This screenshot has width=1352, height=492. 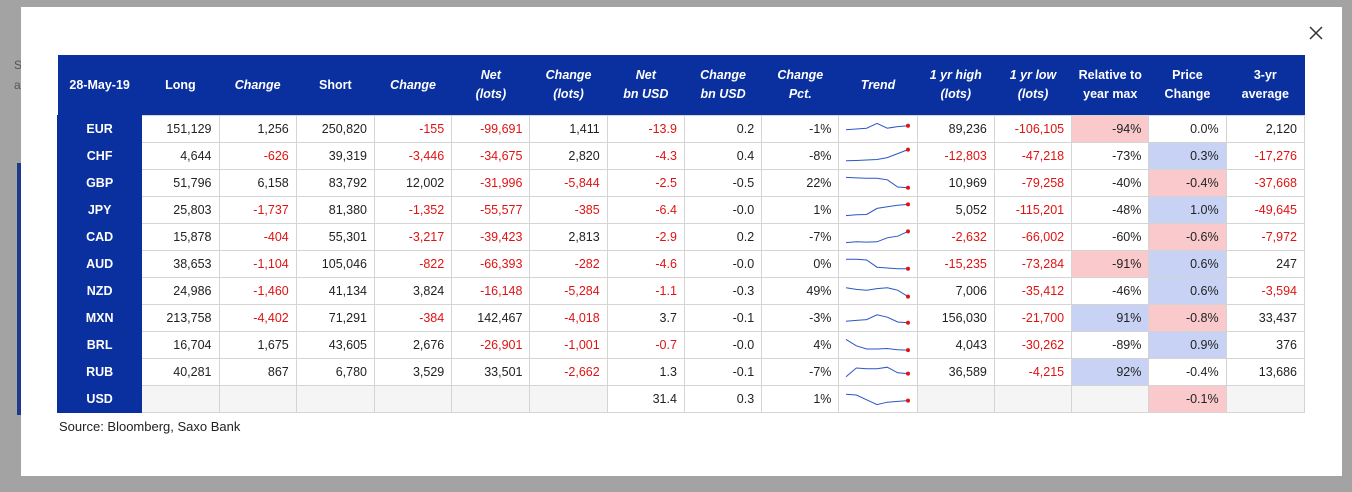 I want to click on column-header: Net bn USD, so click(x=646, y=85).